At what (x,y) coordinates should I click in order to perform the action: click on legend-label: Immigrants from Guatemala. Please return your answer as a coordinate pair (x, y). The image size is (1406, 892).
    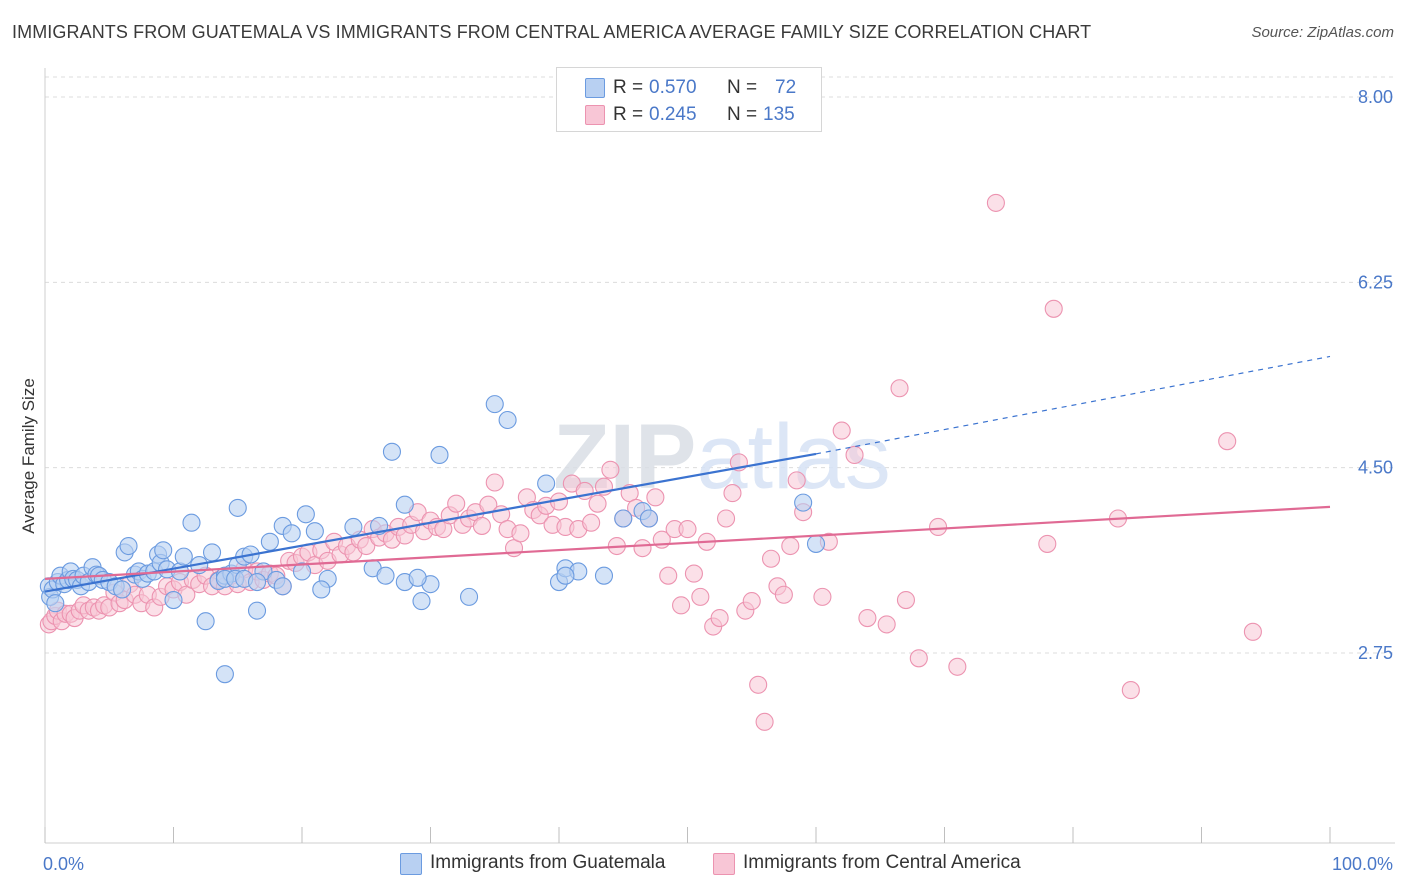
    Looking at the image, I should click on (548, 862).